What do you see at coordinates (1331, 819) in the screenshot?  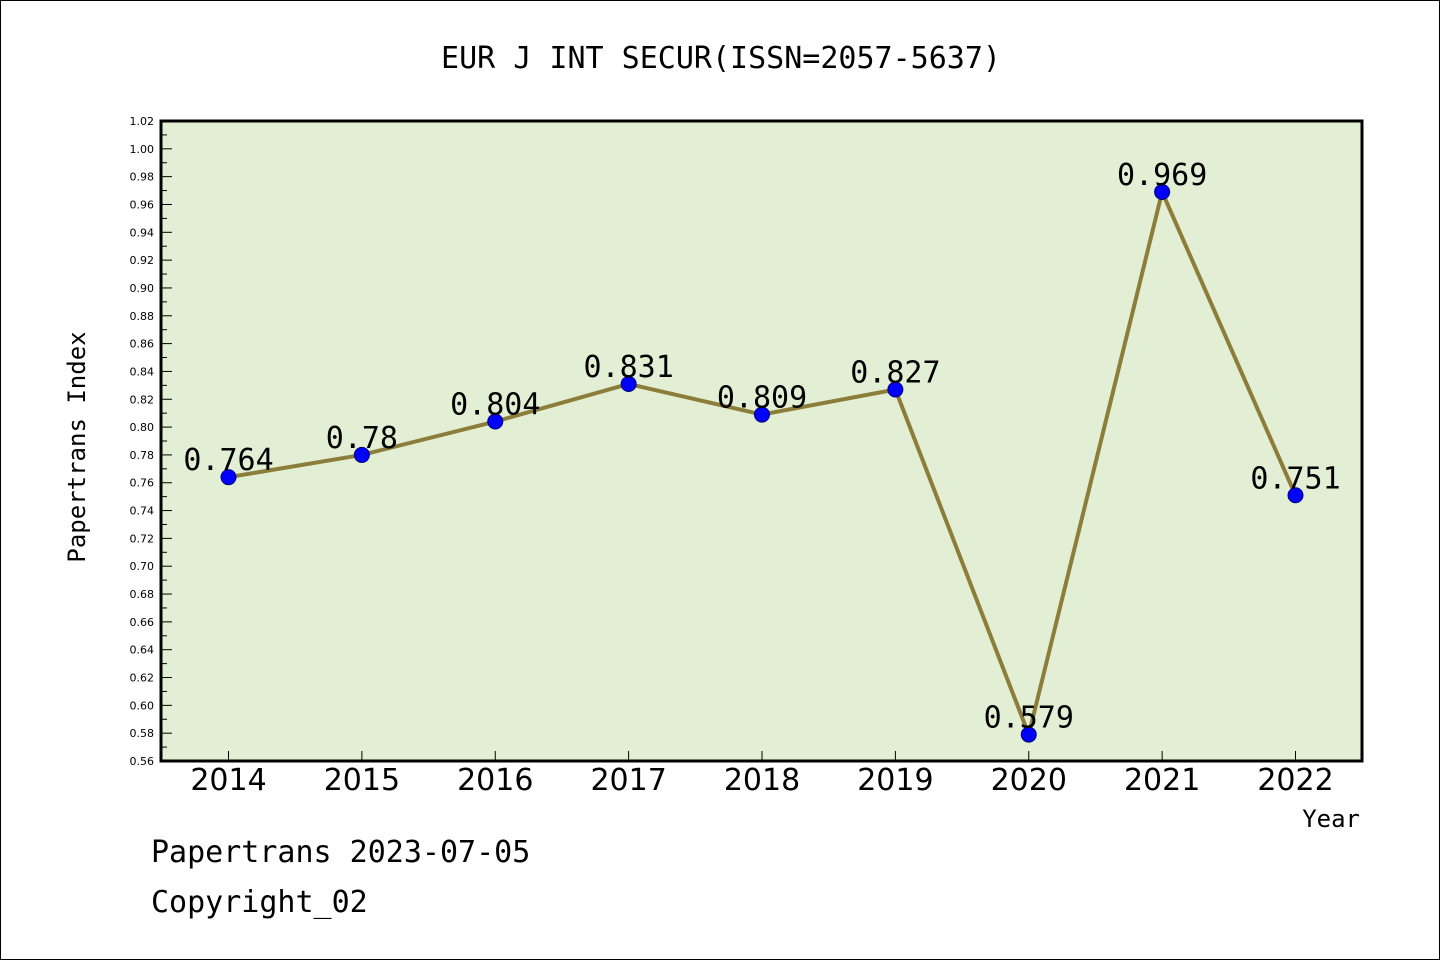 I see `x-axis-label: Year` at bounding box center [1331, 819].